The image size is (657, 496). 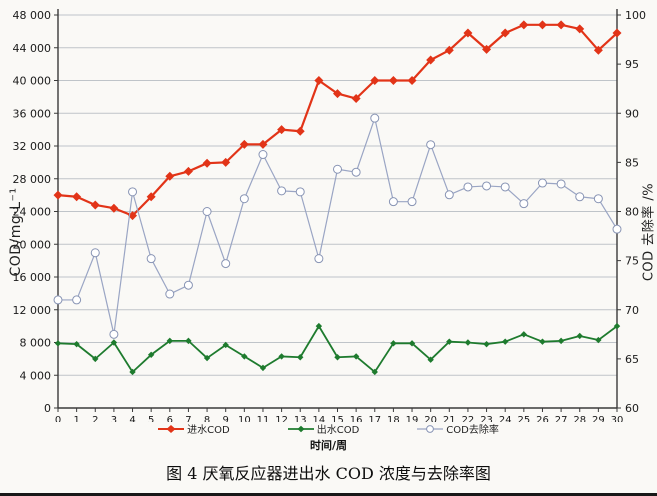 What do you see at coordinates (561, 418) in the screenshot?
I see `x-axis-tick-label: 27` at bounding box center [561, 418].